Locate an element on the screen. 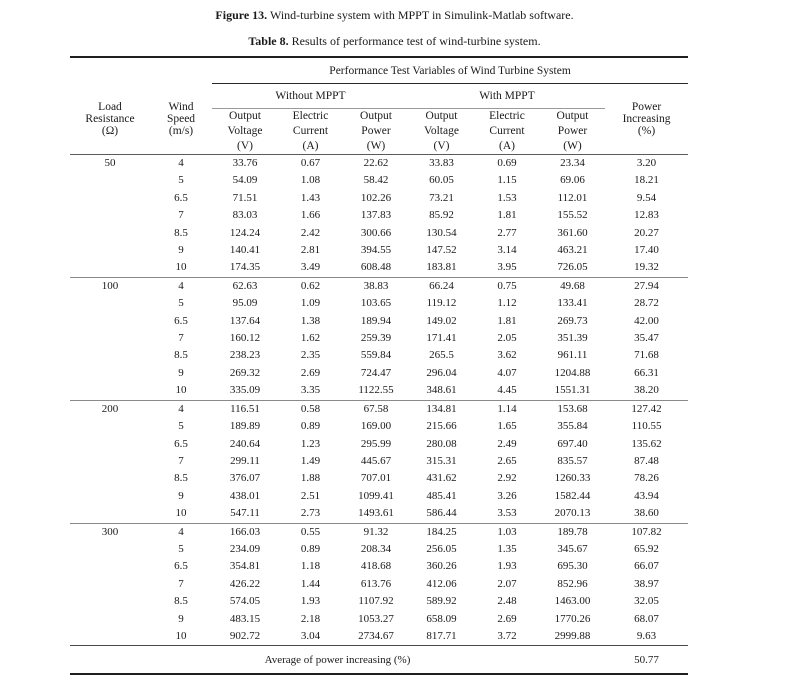  table-caption-label: Table 8. is located at coordinates (268, 41).